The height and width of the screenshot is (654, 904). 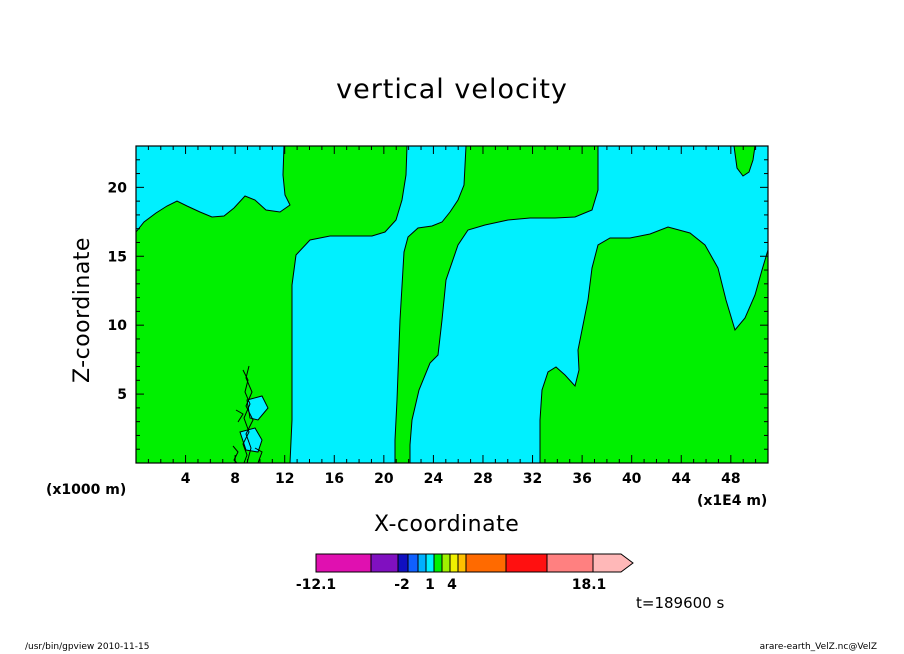 I want to click on colorbar-labels: -12.1 -2 1 4 18.1, so click(x=451, y=585).